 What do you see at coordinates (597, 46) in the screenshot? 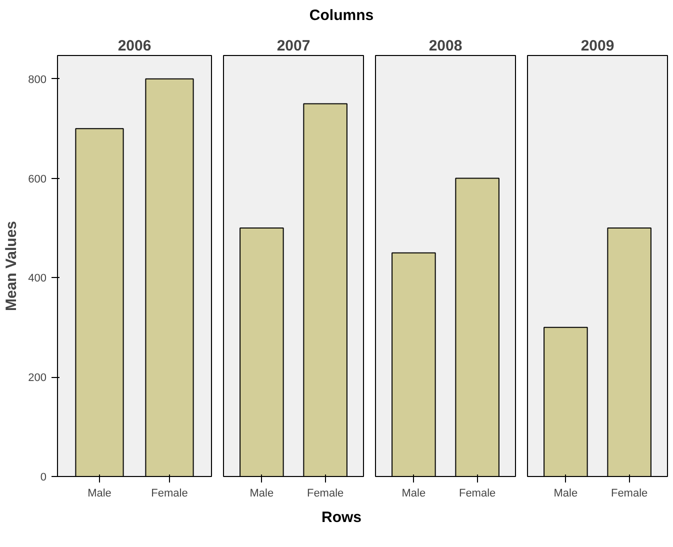
I see `chart-title: 2009` at bounding box center [597, 46].